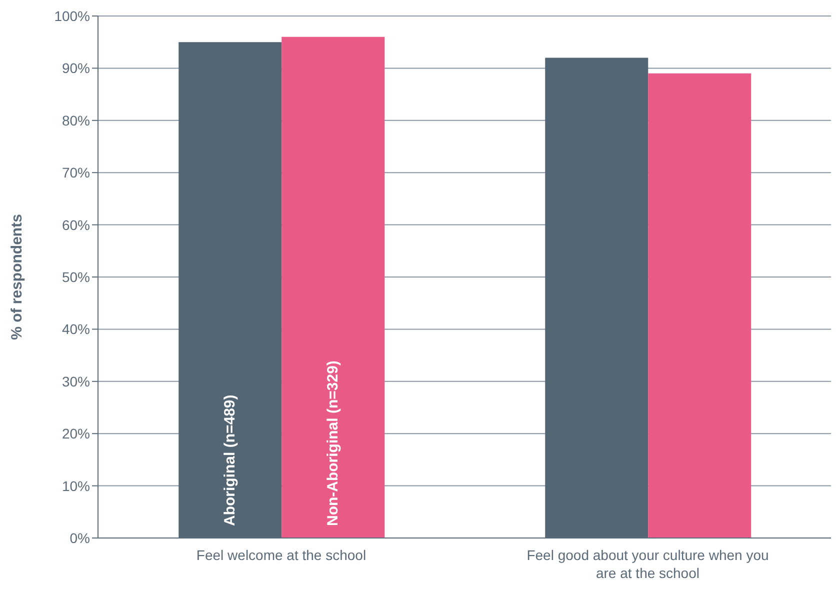  What do you see at coordinates (76, 68) in the screenshot?
I see `y-tick-label: 90%` at bounding box center [76, 68].